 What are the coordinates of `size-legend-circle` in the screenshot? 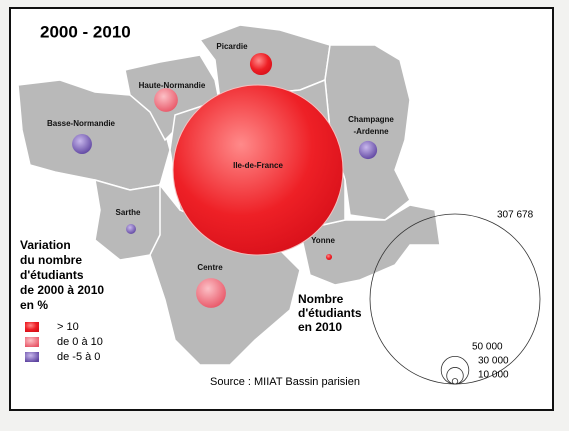 It's located at (455, 381).